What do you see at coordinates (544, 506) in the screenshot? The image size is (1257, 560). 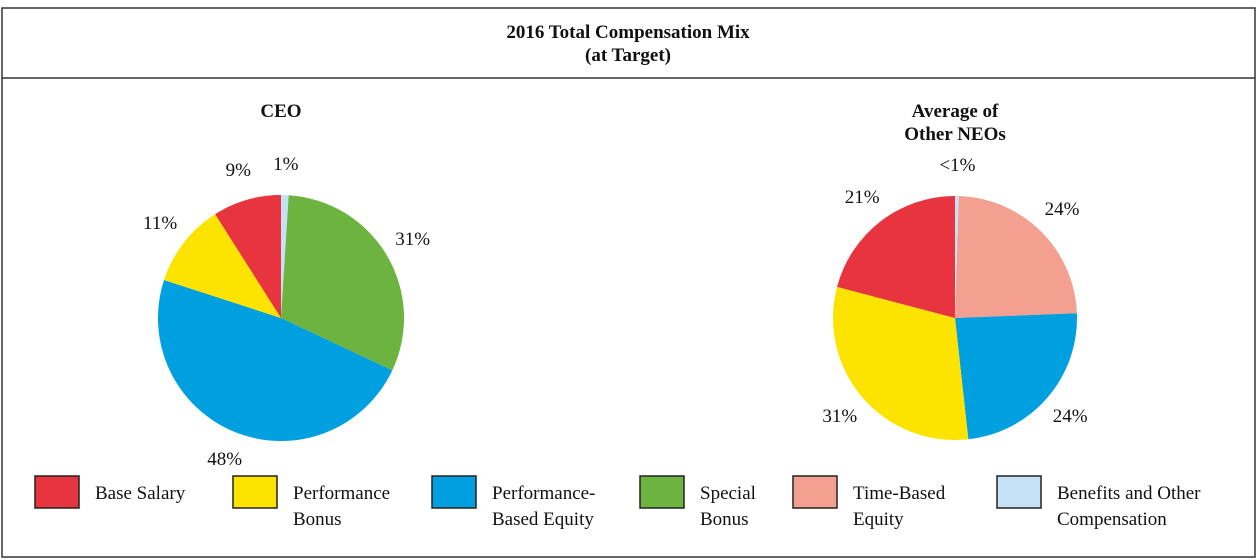 I see `legend-label: Performance- Based Equity` at bounding box center [544, 506].